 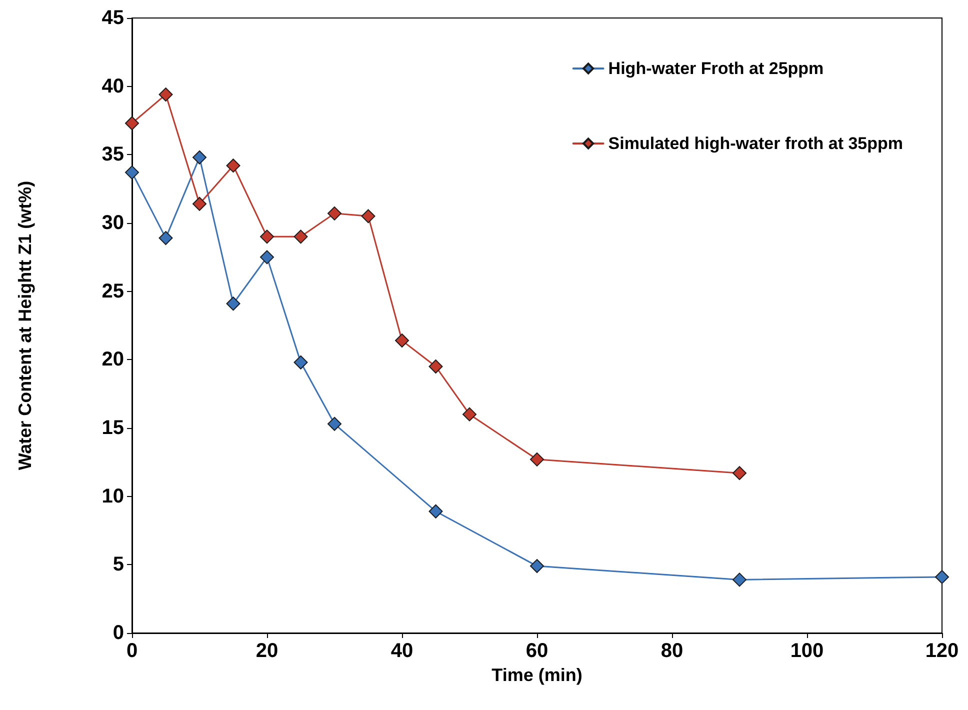 What do you see at coordinates (537, 651) in the screenshot?
I see `x-tick-label: 60` at bounding box center [537, 651].